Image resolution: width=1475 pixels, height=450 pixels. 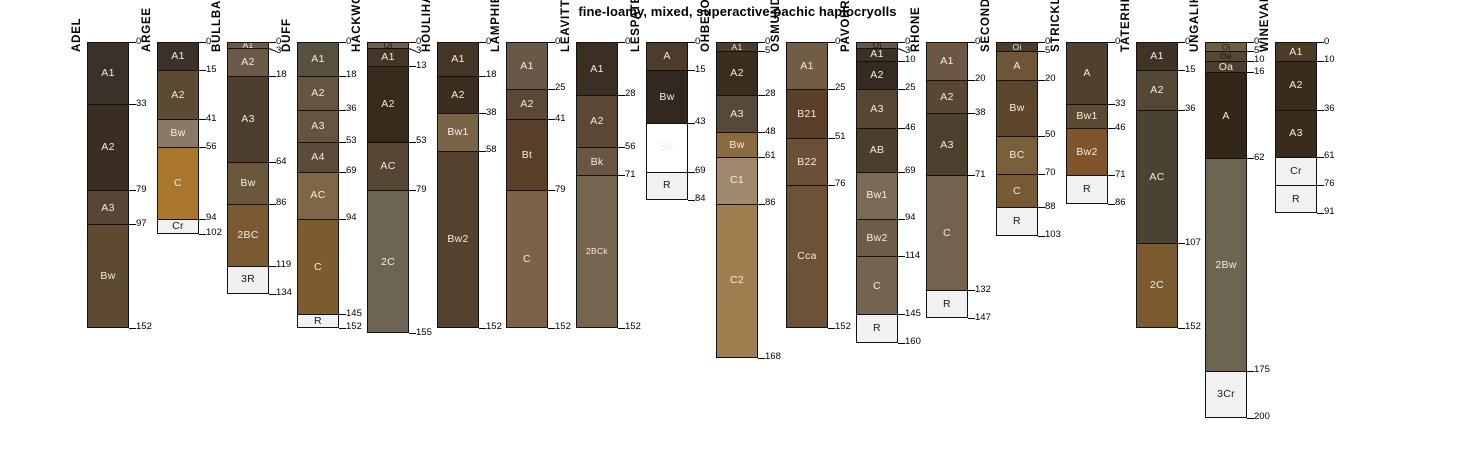 What do you see at coordinates (807, 161) in the screenshot?
I see `horizon-block: B22` at bounding box center [807, 161].